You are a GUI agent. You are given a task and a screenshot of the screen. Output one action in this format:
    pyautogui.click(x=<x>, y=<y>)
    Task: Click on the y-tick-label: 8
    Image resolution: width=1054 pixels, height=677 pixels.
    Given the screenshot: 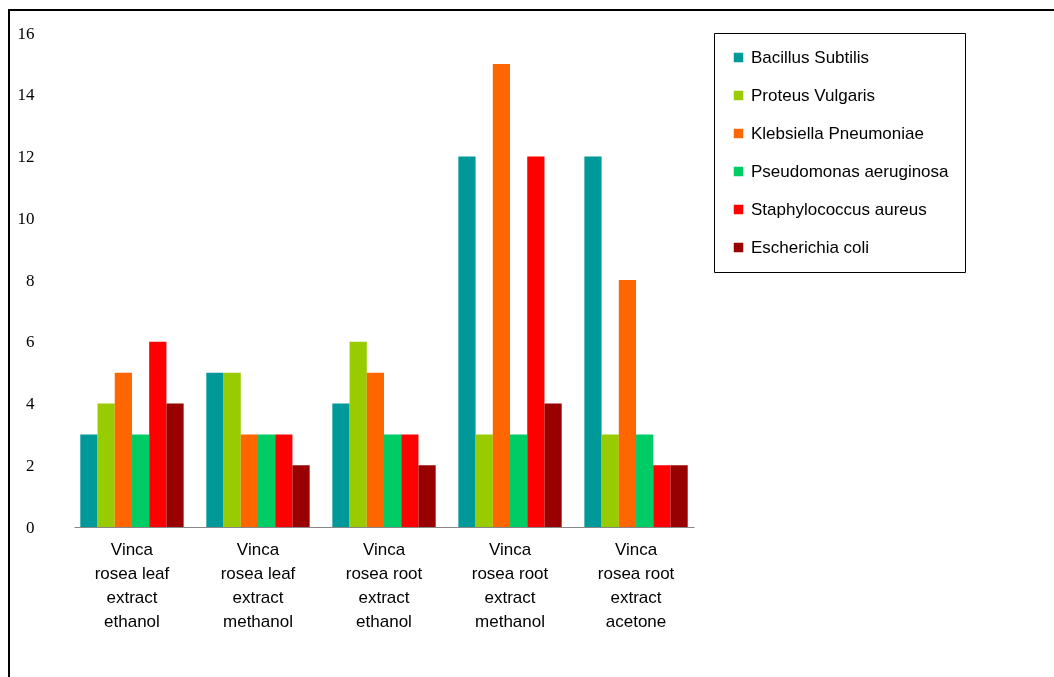 What is the action you would take?
    pyautogui.click(x=30, y=280)
    